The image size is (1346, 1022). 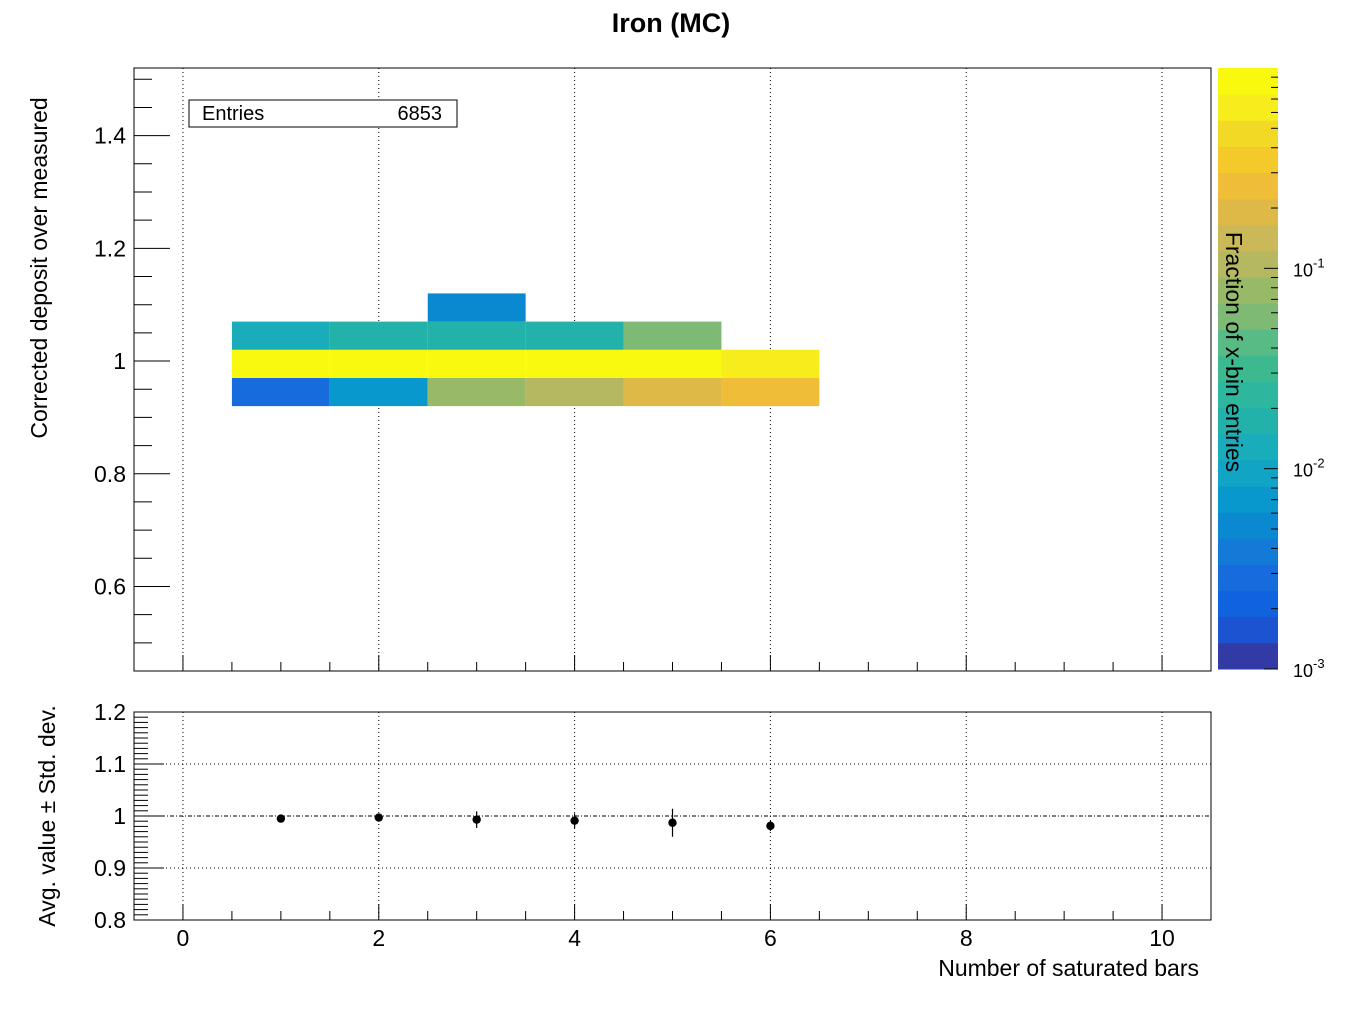 What do you see at coordinates (110, 586) in the screenshot?
I see `top-y-tick-label: 0.6` at bounding box center [110, 586].